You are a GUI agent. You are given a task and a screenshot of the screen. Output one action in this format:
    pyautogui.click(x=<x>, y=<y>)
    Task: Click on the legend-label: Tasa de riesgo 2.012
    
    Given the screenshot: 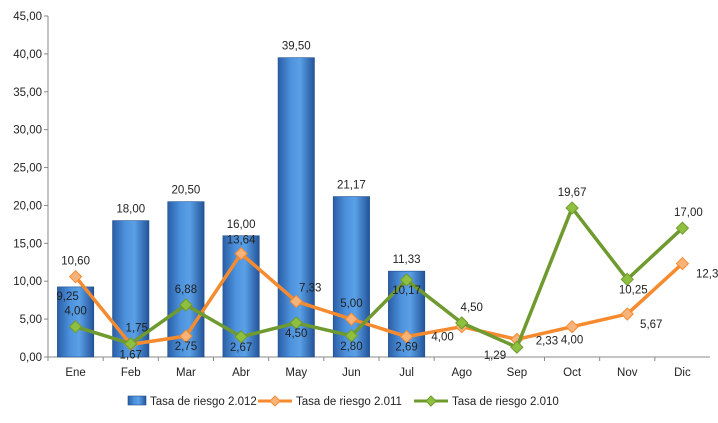 What is the action you would take?
    pyautogui.click(x=203, y=402)
    